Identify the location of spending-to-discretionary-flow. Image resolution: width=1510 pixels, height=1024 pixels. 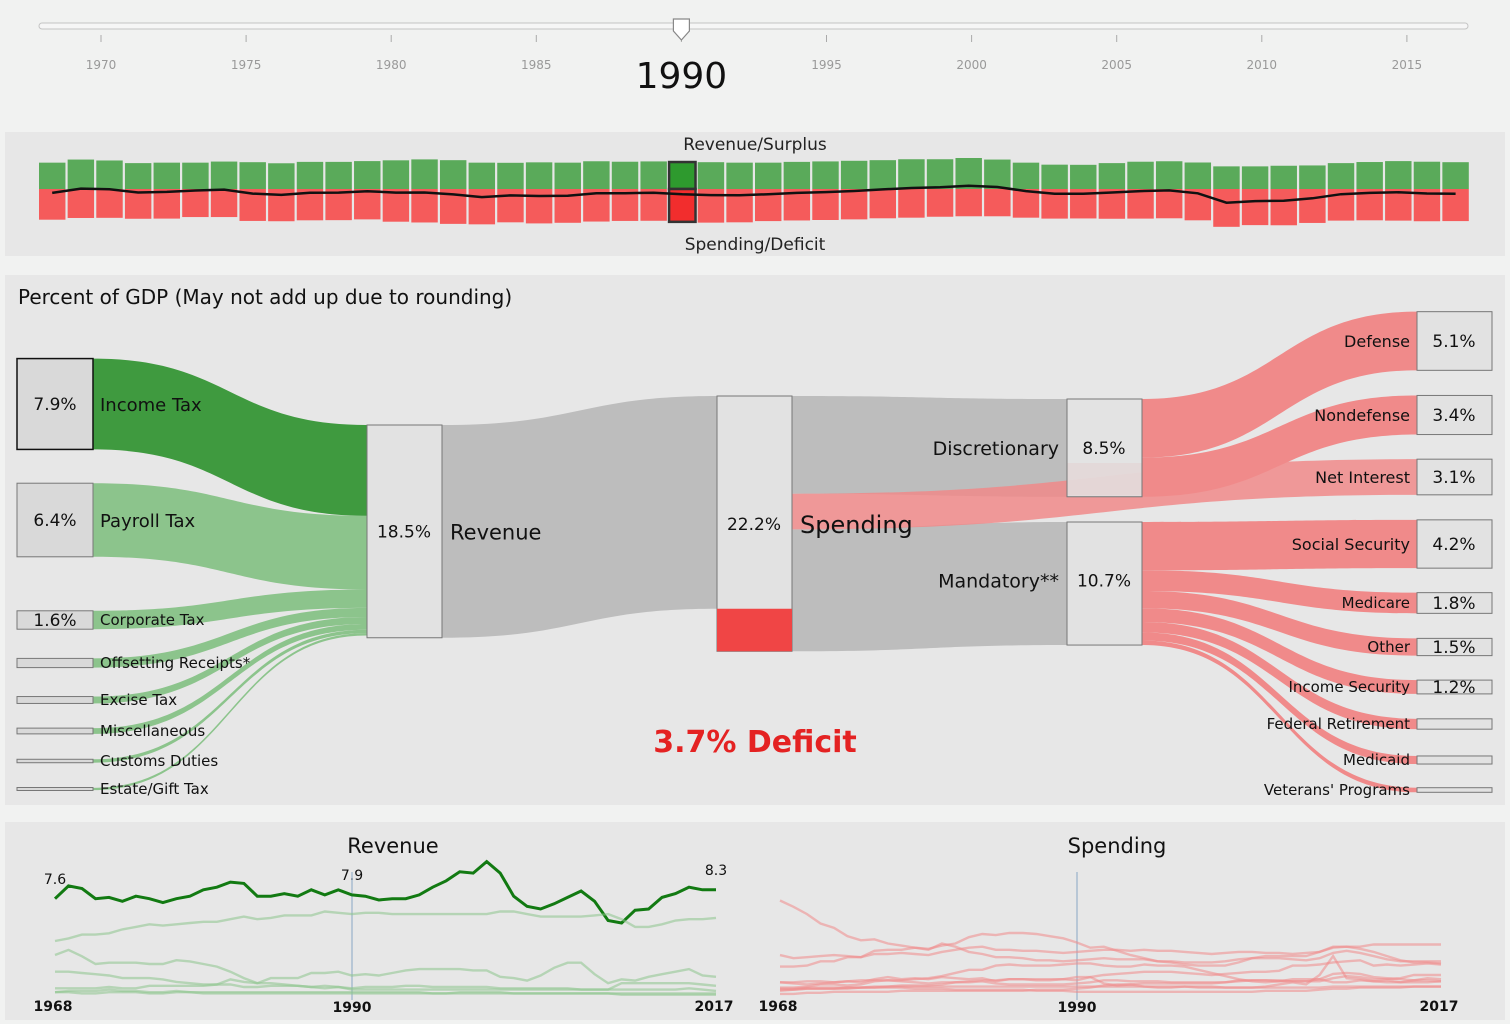
(929, 446).